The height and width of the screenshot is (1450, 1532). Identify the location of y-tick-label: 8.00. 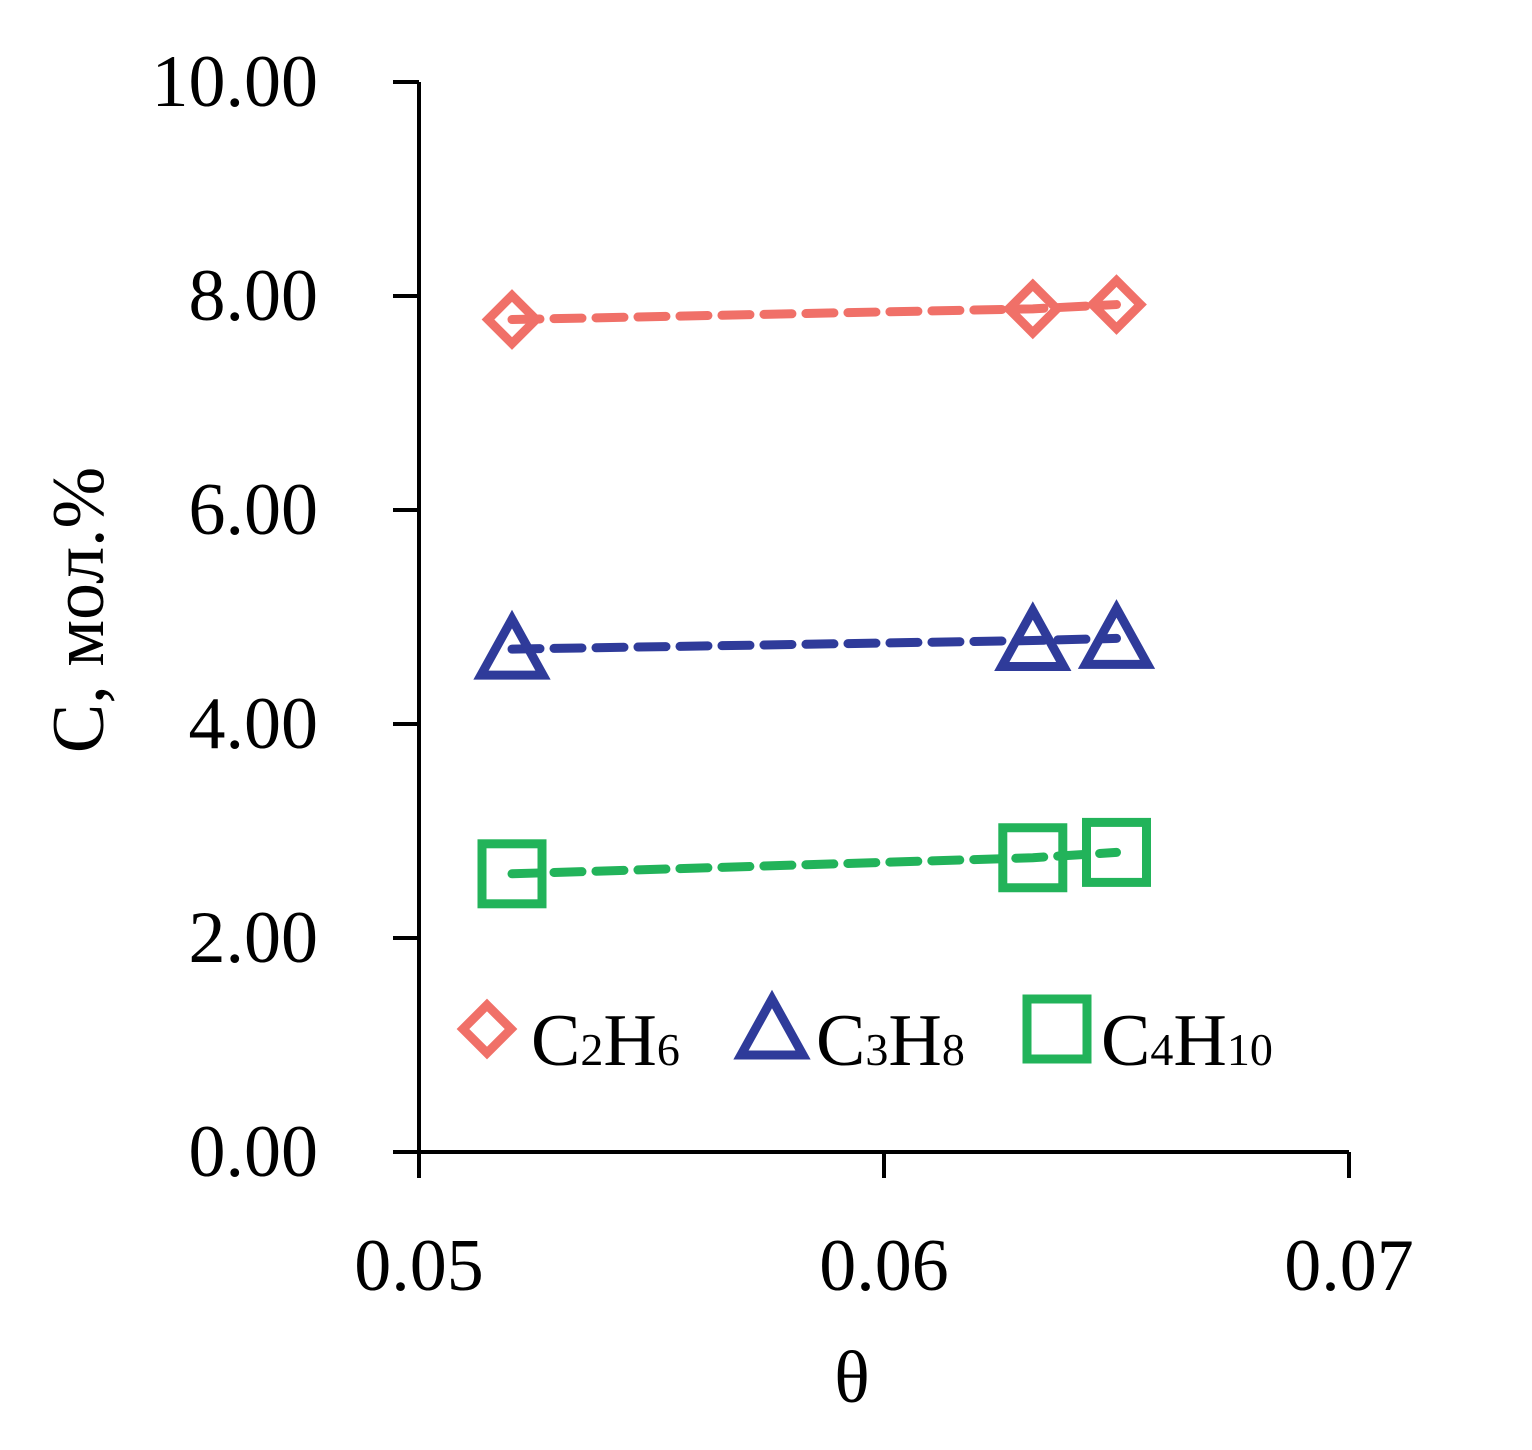
(254, 296).